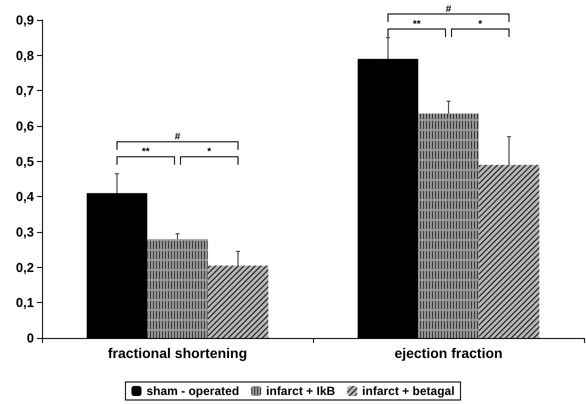 The width and height of the screenshot is (586, 404). What do you see at coordinates (25, 232) in the screenshot?
I see `y-tick-label: 0,3` at bounding box center [25, 232].